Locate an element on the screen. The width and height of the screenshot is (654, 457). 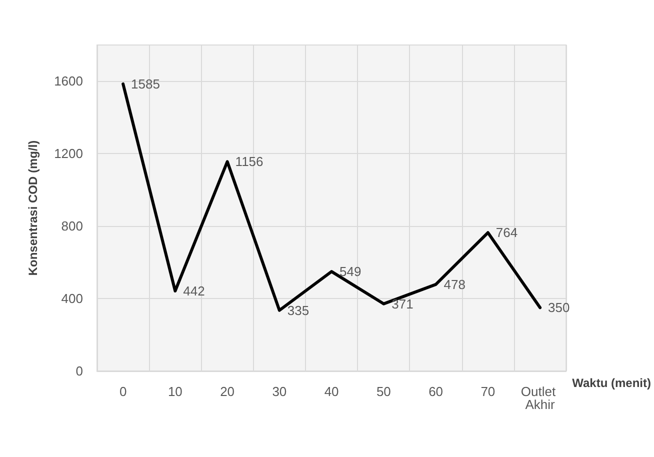
y-tick-label: 400 is located at coordinates (72, 298).